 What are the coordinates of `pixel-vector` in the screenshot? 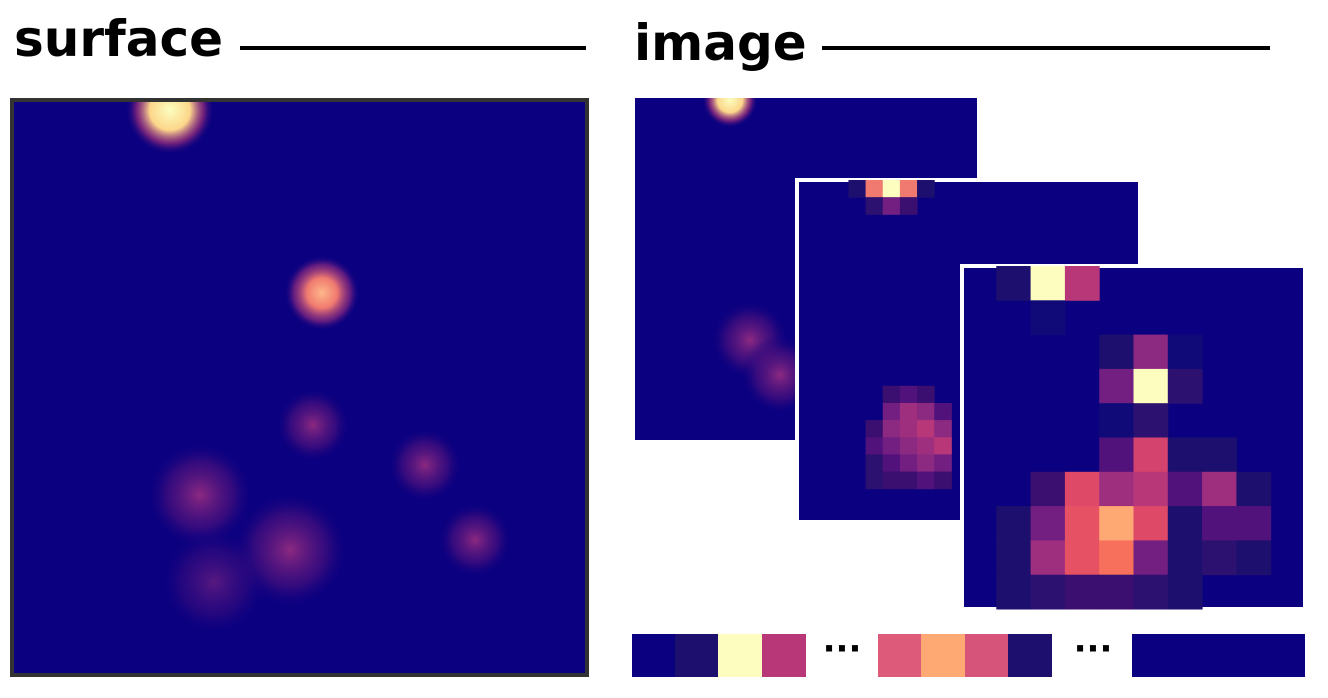 It's located at (968, 655).